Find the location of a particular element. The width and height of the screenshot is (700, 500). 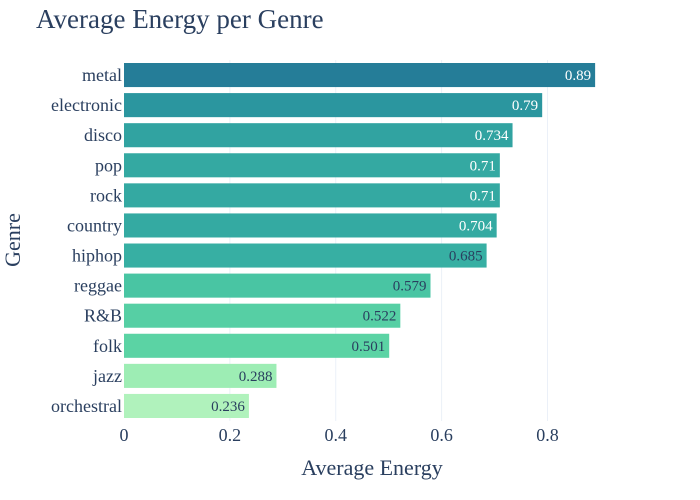

x-tick-label: 0 is located at coordinates (124, 435).